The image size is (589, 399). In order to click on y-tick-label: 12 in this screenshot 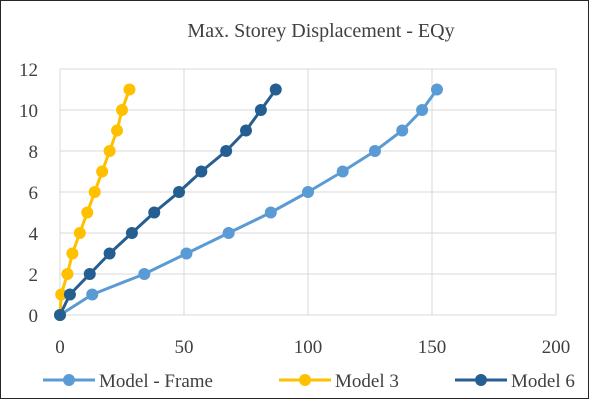, I will do `click(28, 70)`.